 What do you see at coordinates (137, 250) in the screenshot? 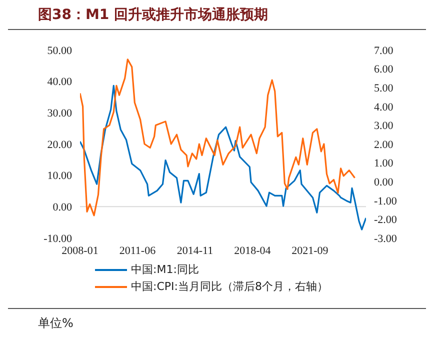
I see `x-tick-label: 2011-06` at bounding box center [137, 250].